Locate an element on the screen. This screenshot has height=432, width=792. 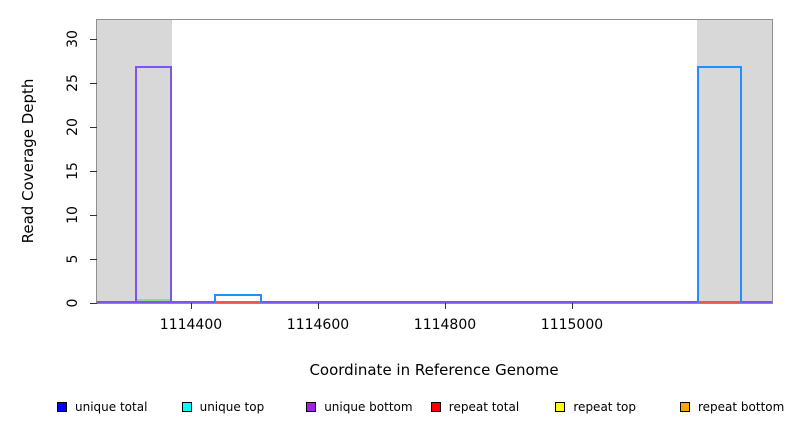
y-axis-tick-label: 0 is located at coordinates (73, 303).